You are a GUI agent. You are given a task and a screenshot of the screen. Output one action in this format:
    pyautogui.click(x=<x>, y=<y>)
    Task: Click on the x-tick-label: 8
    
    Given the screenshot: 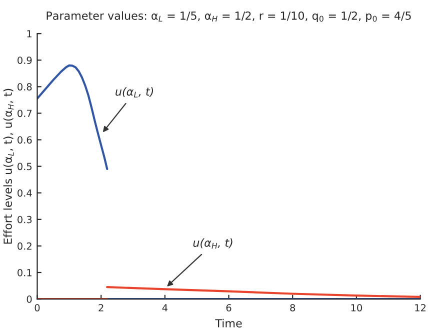 What is the action you would take?
    pyautogui.click(x=293, y=308)
    